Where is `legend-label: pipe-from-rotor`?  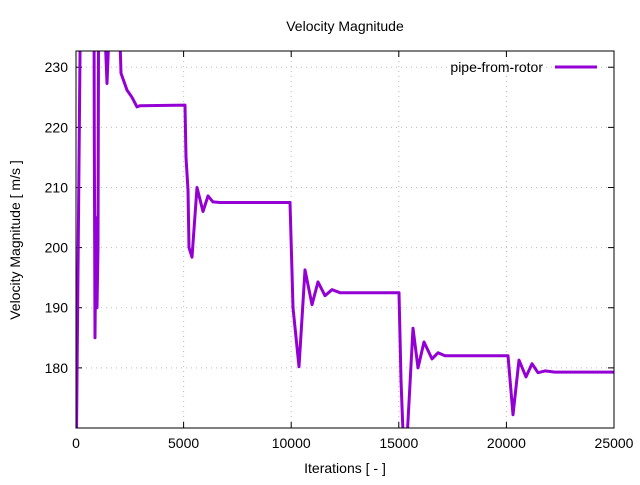 legend-label: pipe-from-rotor is located at coordinates (496, 67).